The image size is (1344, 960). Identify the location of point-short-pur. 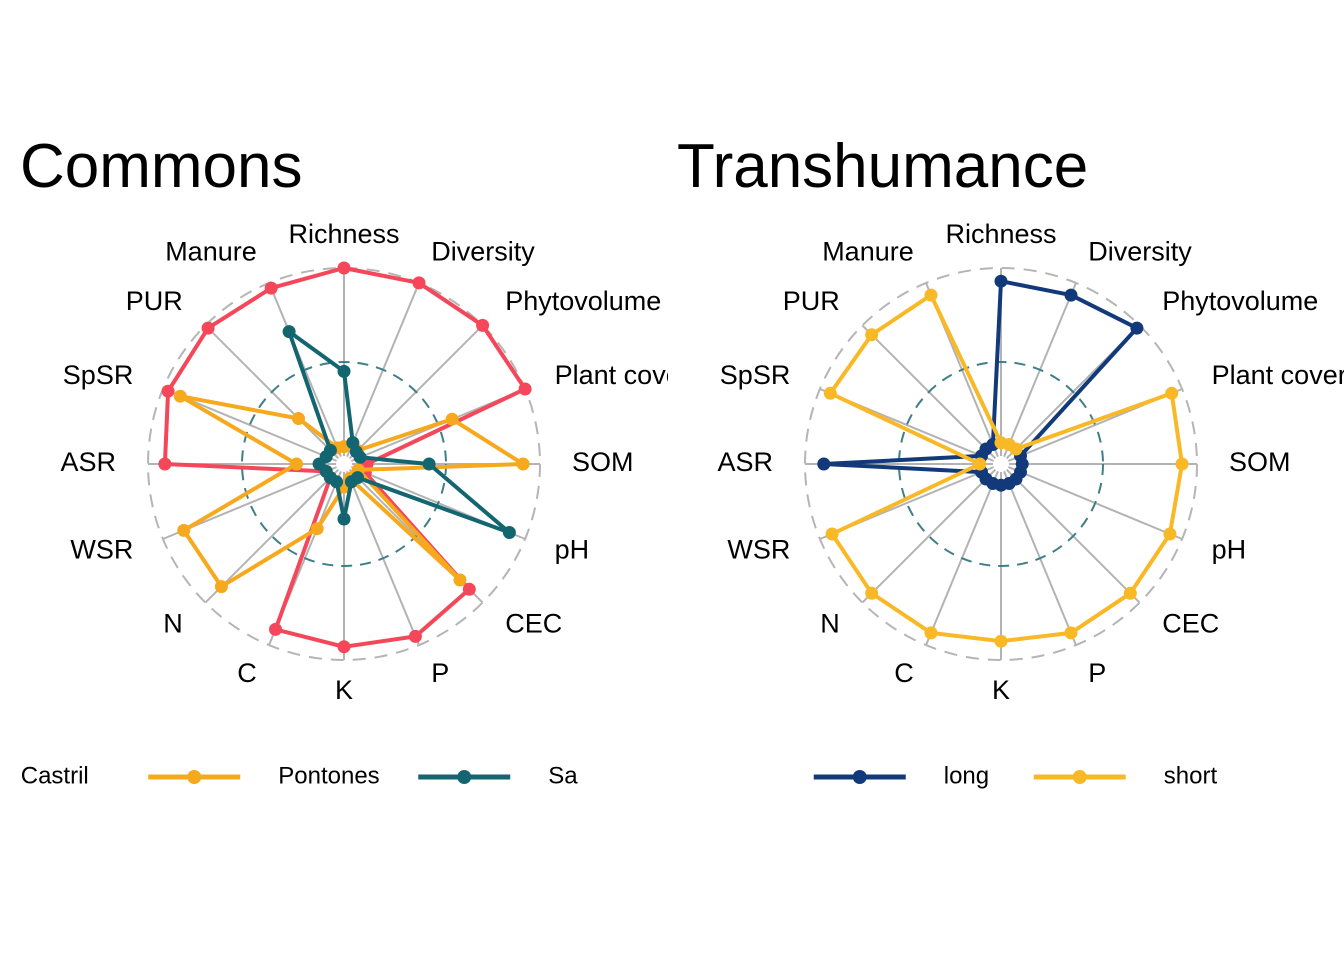
(872, 335).